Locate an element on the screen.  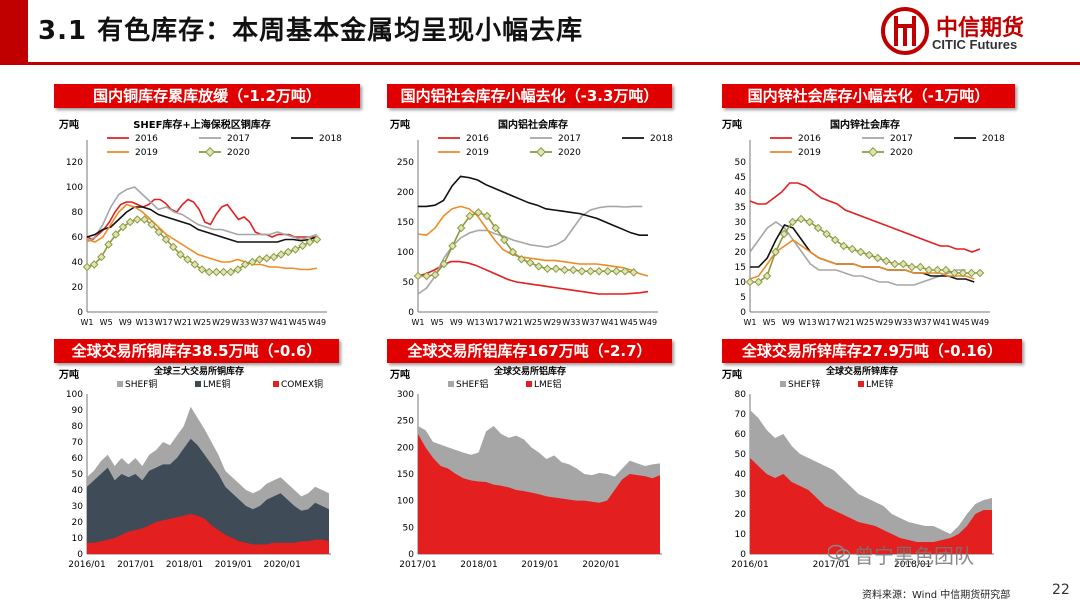
y-axis-unit: 万吨 is located at coordinates (731, 374).